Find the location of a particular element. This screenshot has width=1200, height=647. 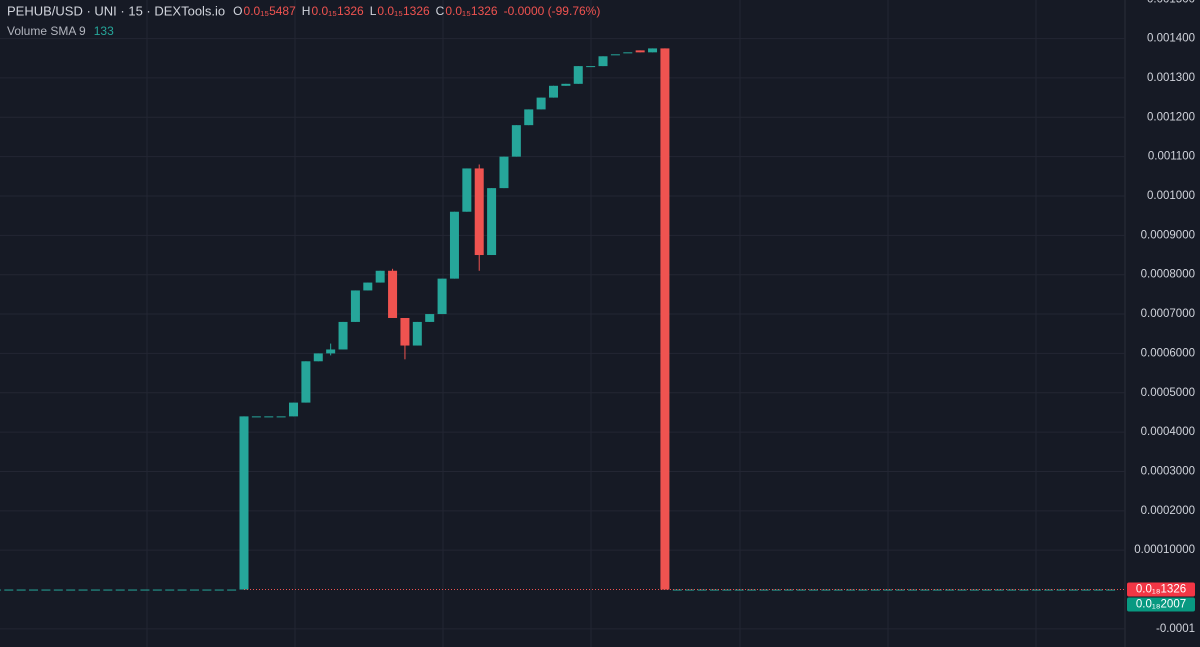

y-tick-label: -0.0001 is located at coordinates (1175, 629).